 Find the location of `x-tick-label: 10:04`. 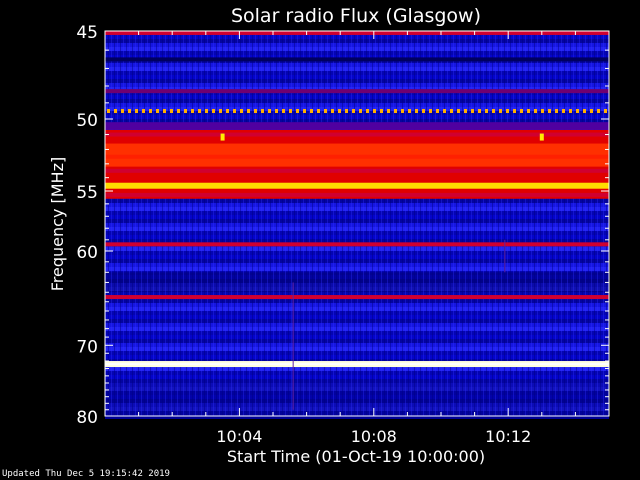

x-tick-label: 10:04 is located at coordinates (239, 436).